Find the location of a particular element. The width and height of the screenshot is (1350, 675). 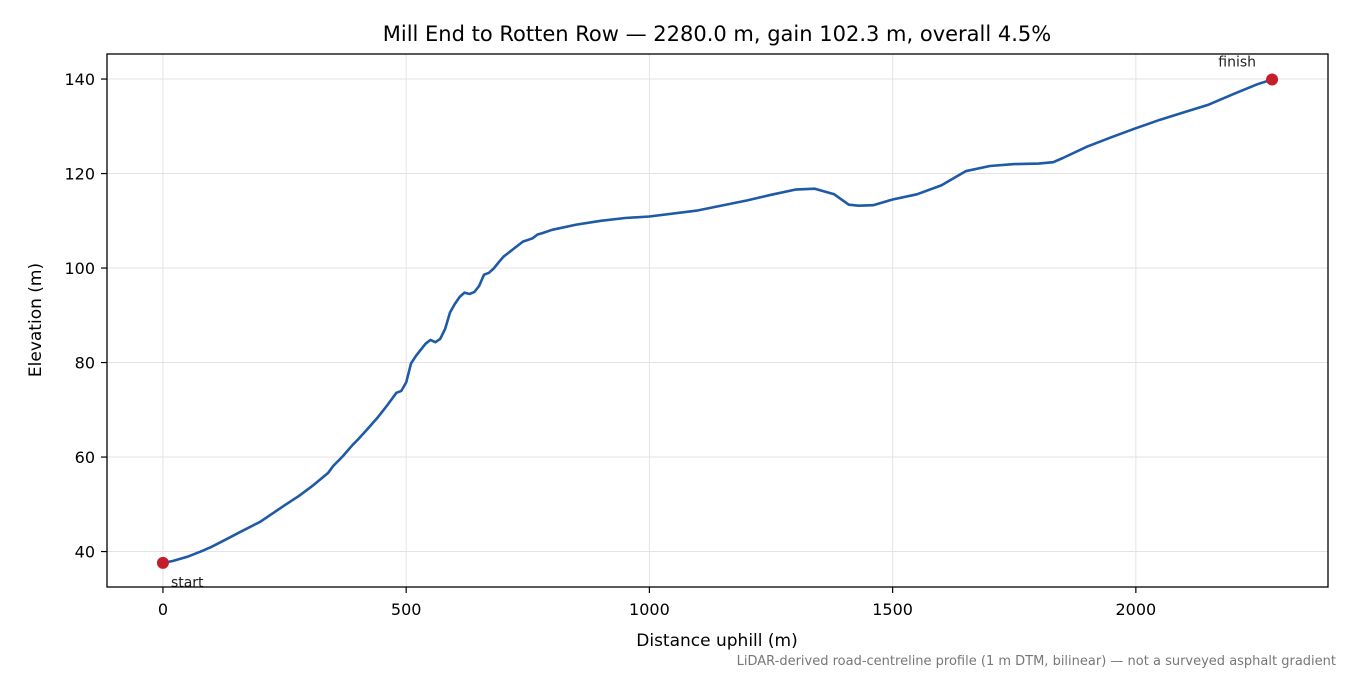

x-tick-label: 0 is located at coordinates (163, 609).